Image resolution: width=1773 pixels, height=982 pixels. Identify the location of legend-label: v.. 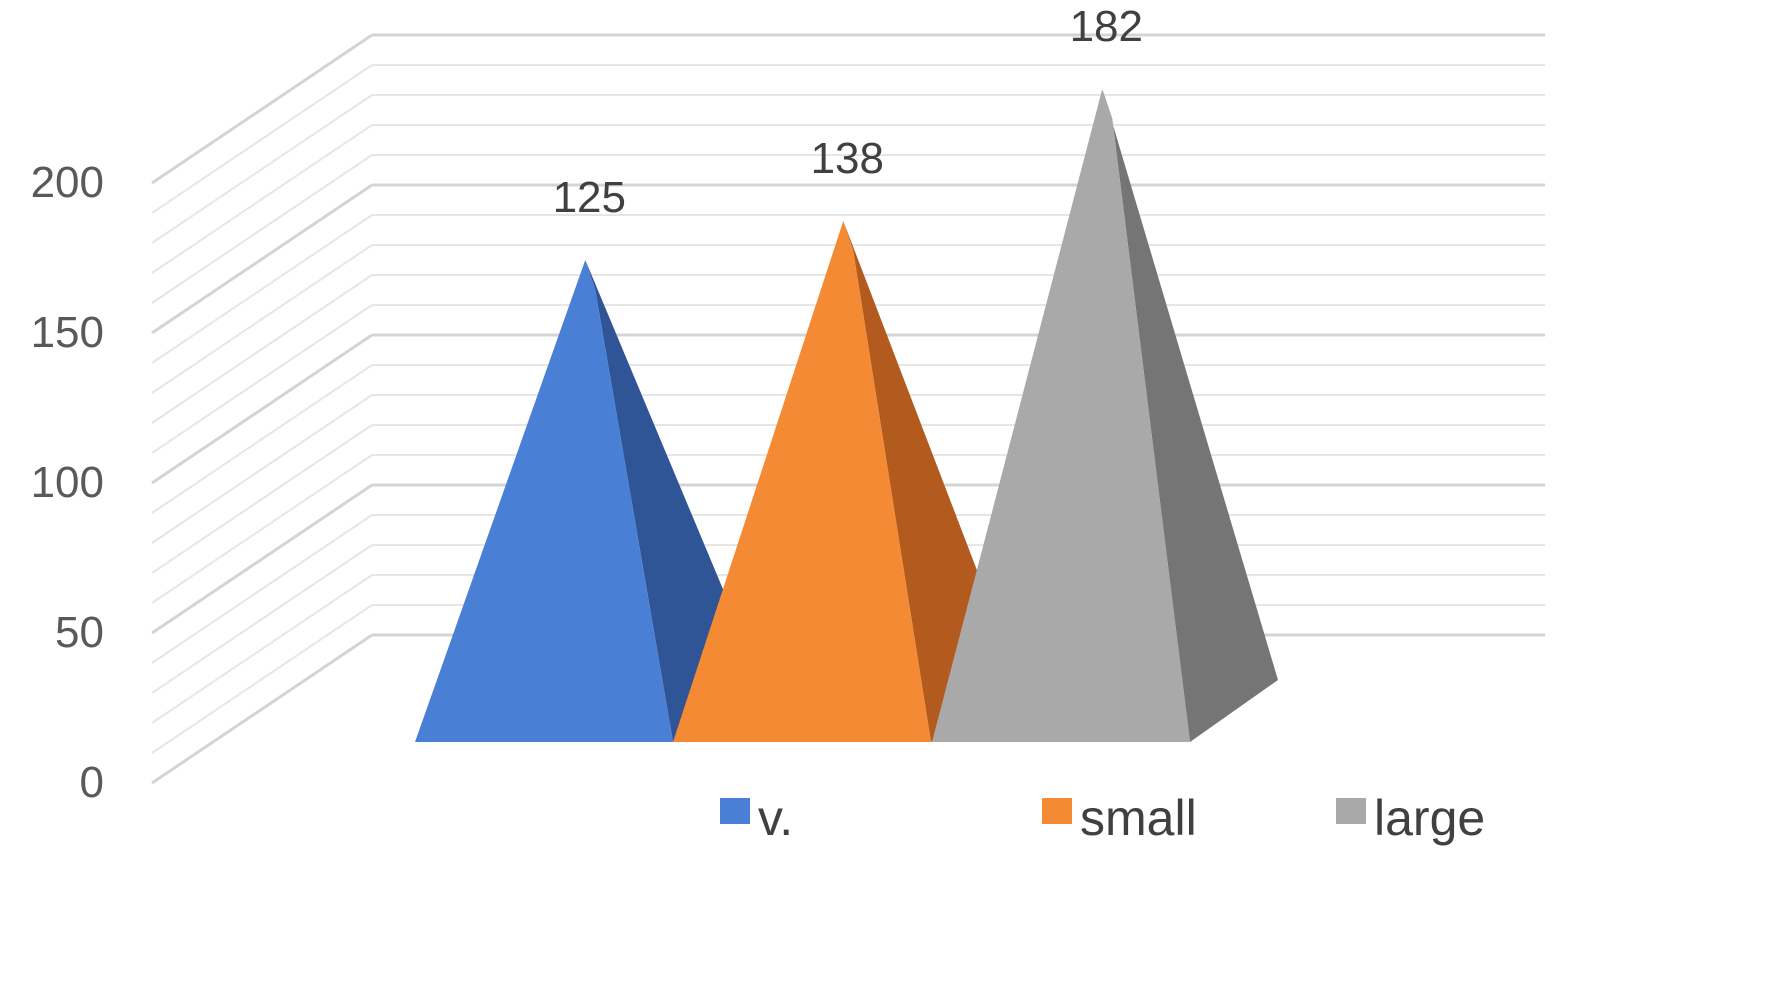
(775, 818).